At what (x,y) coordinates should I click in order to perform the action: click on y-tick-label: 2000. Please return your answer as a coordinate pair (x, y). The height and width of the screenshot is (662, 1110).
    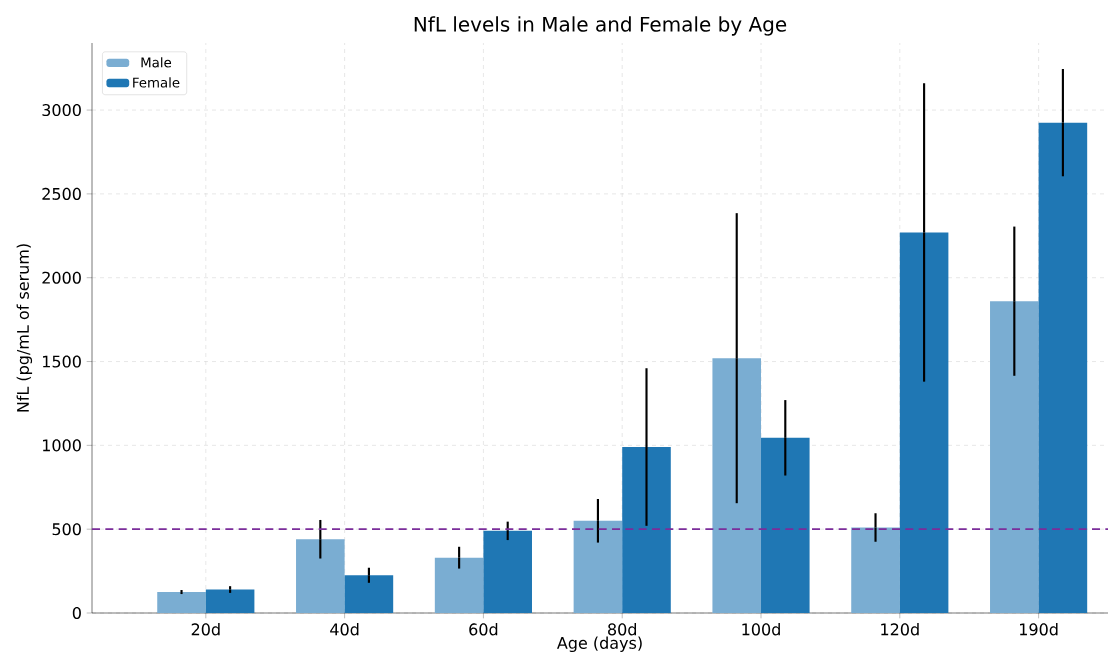
    Looking at the image, I should click on (61, 277).